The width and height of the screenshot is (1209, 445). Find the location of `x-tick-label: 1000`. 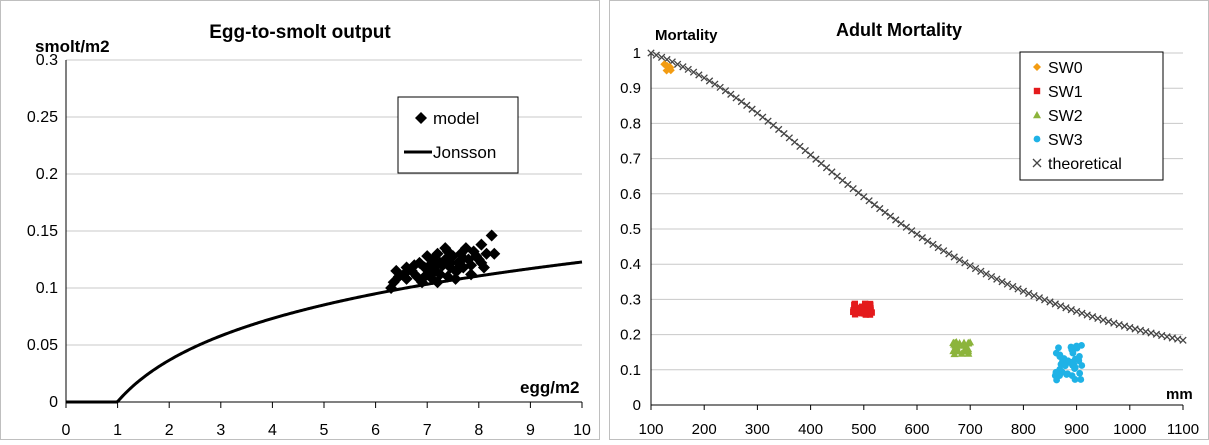

x-tick-label: 1000 is located at coordinates (1129, 429).